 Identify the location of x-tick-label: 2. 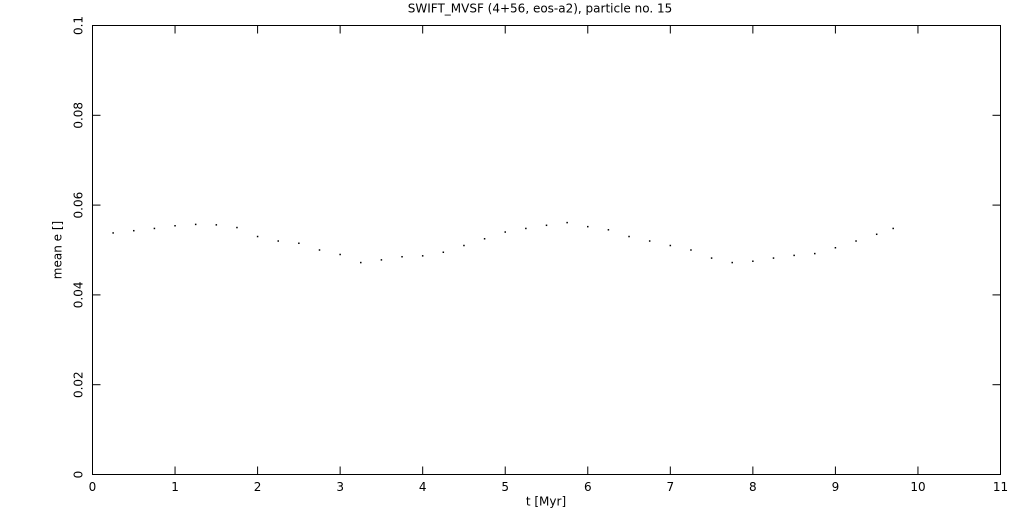
(258, 487).